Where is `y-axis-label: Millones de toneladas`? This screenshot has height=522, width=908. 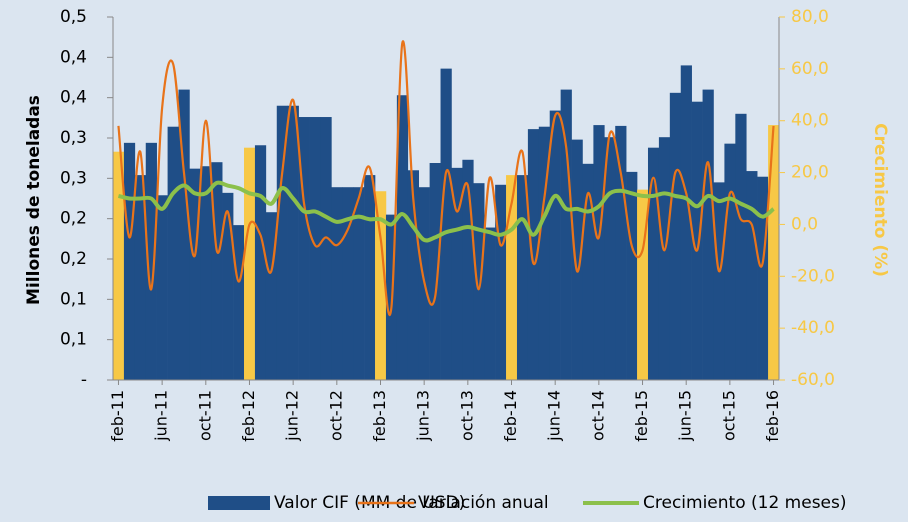 y-axis-label: Millones de toneladas is located at coordinates (34, 200).